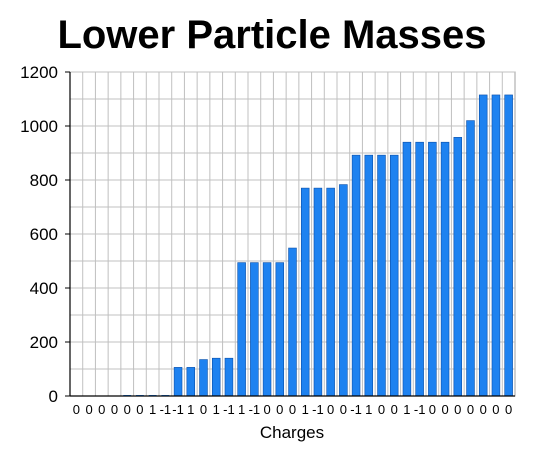 This screenshot has height=455, width=536. What do you see at coordinates (39, 72) in the screenshot?
I see `y-tick-label: 1200` at bounding box center [39, 72].